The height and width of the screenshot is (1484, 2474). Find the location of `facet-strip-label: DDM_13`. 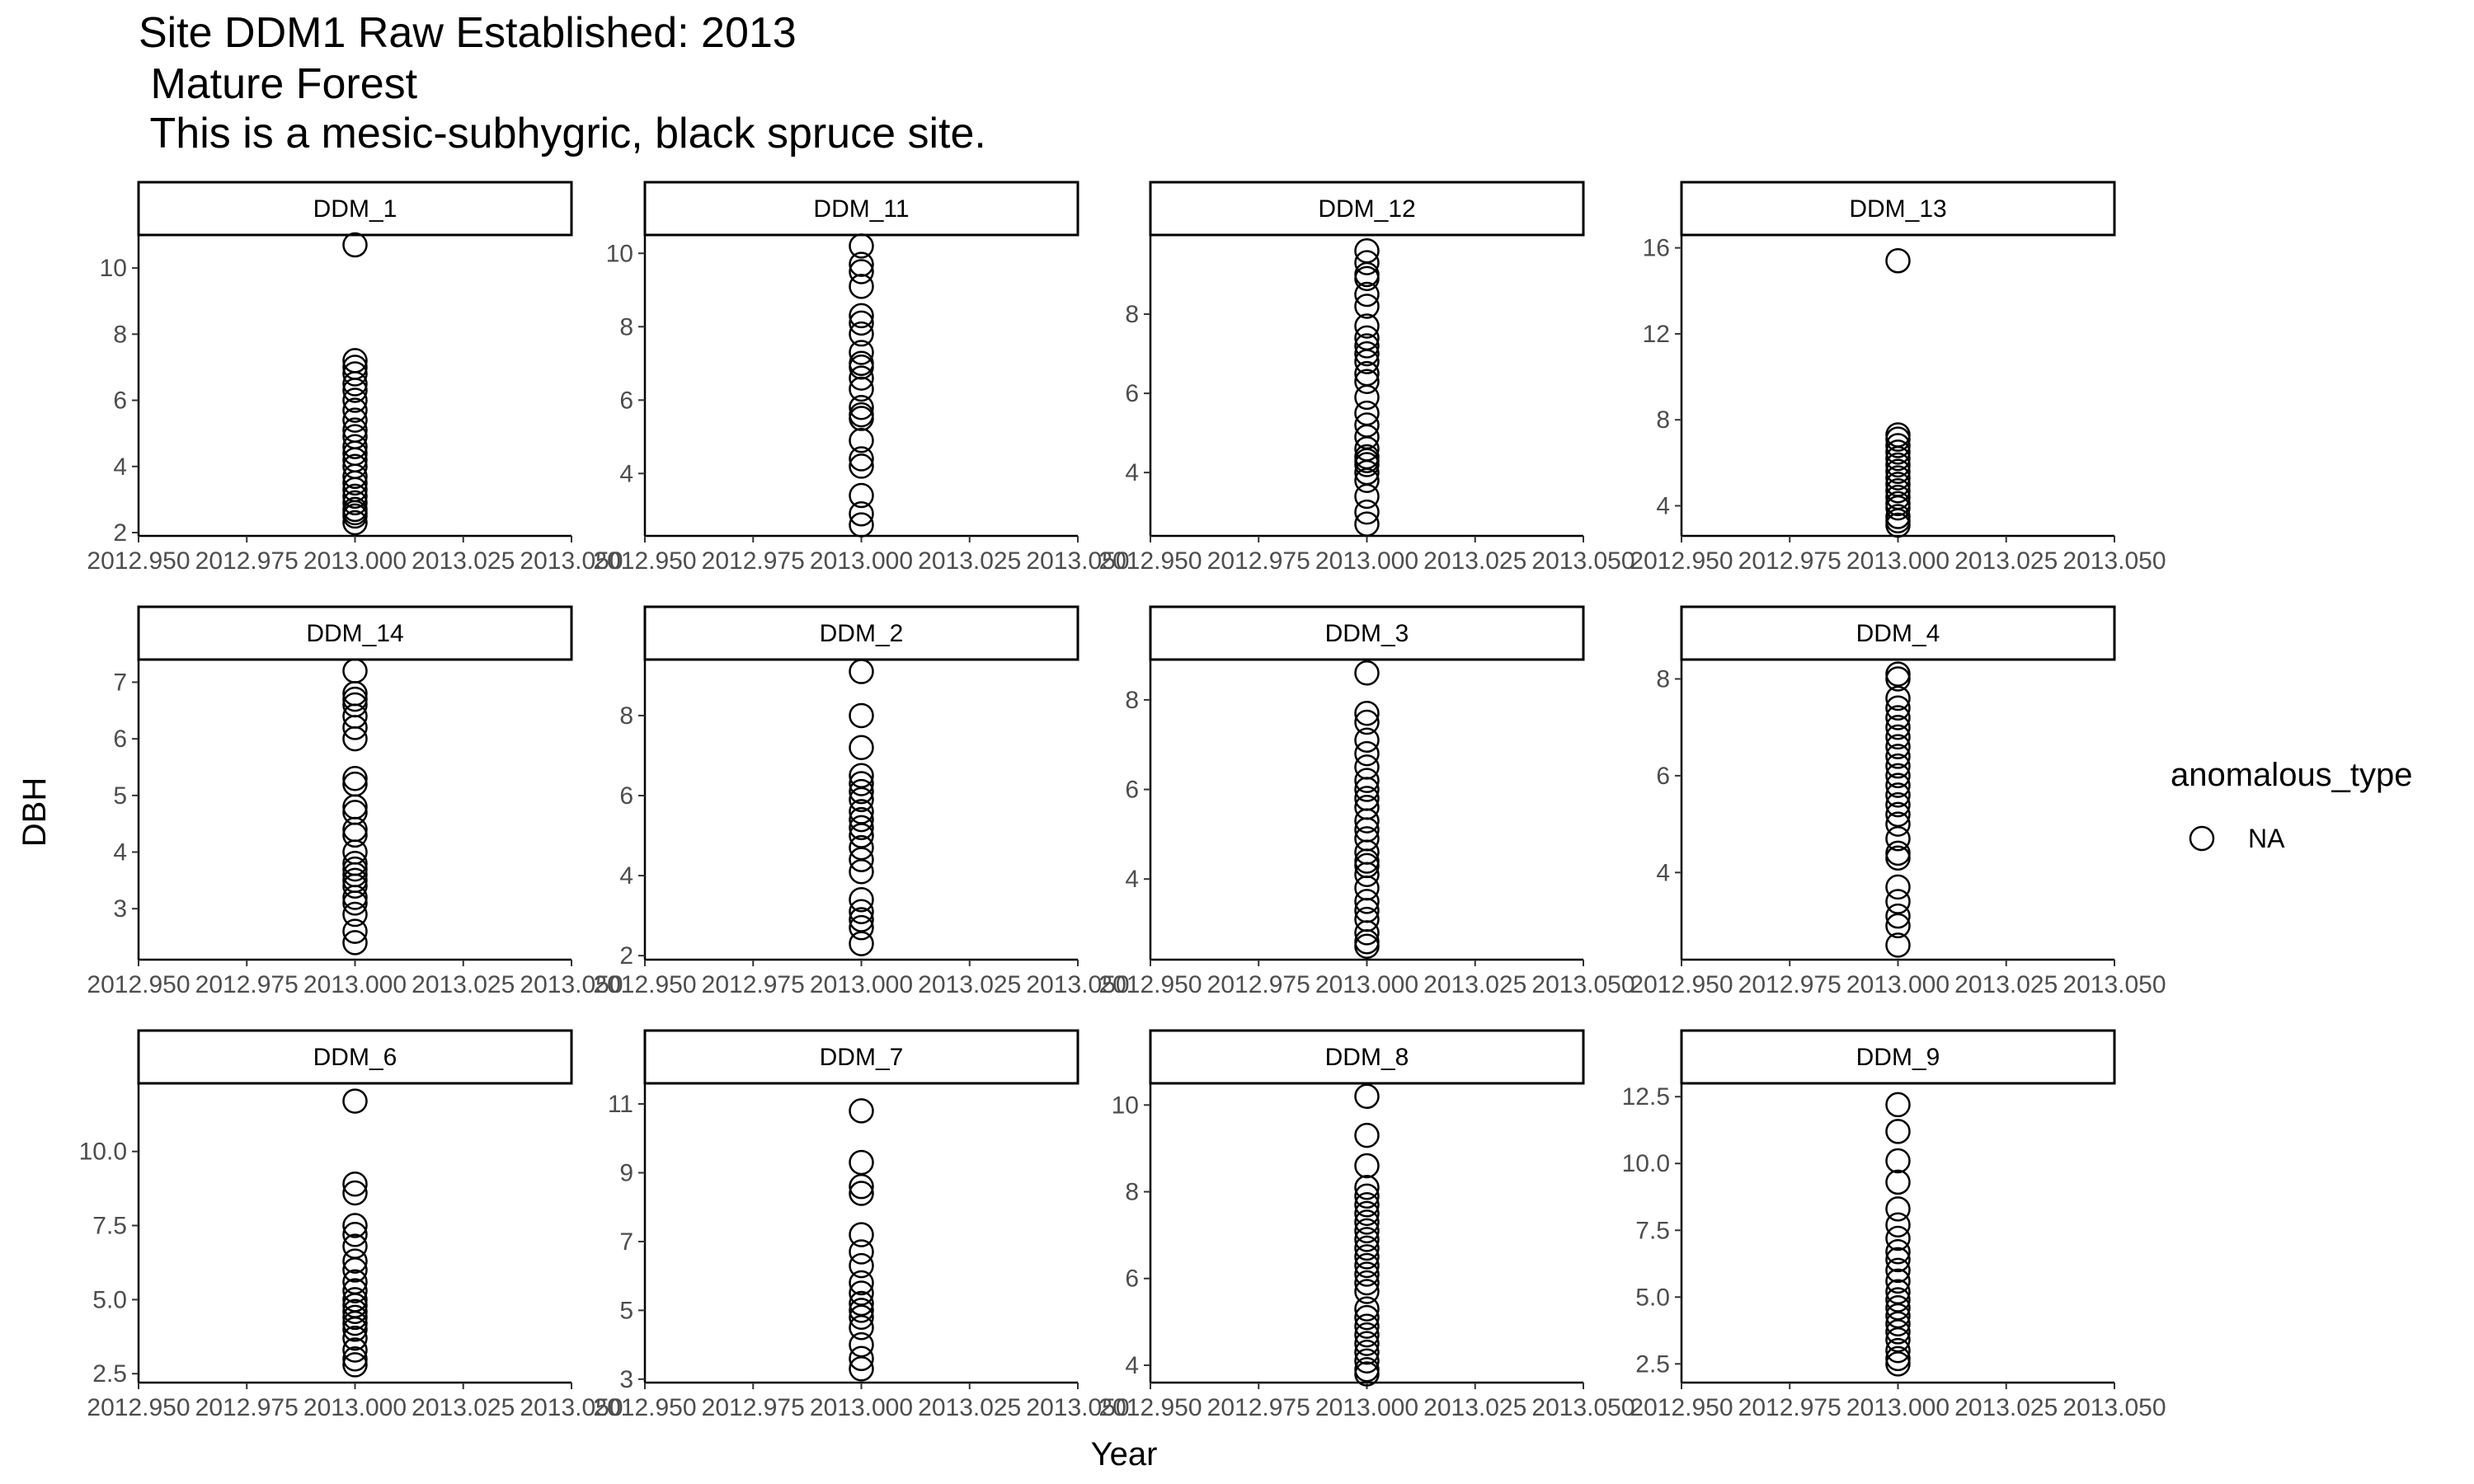

facet-strip-label: DDM_13 is located at coordinates (1897, 209).